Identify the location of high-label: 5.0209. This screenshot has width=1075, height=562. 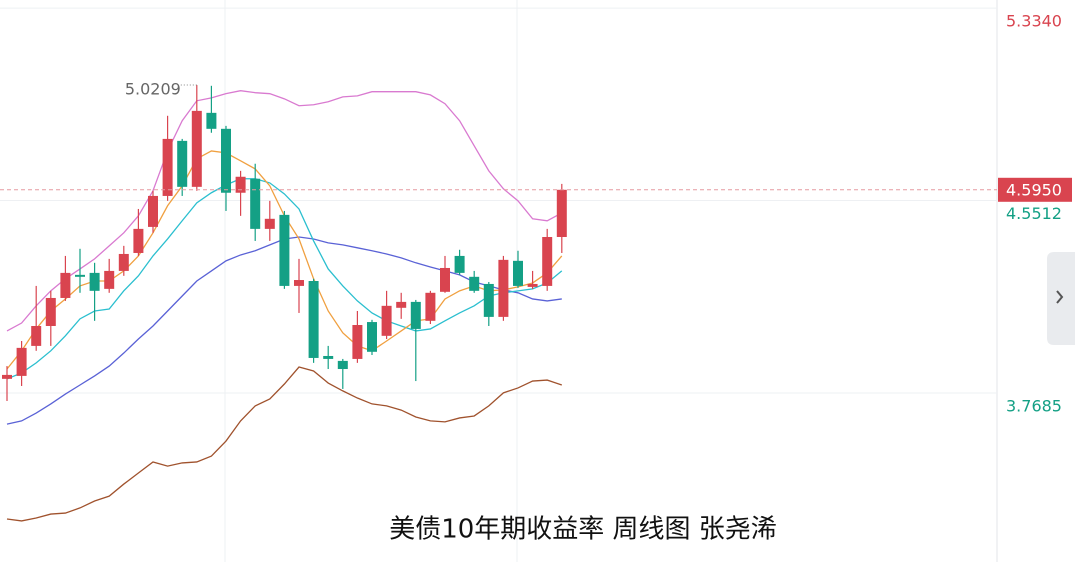
(153, 89).